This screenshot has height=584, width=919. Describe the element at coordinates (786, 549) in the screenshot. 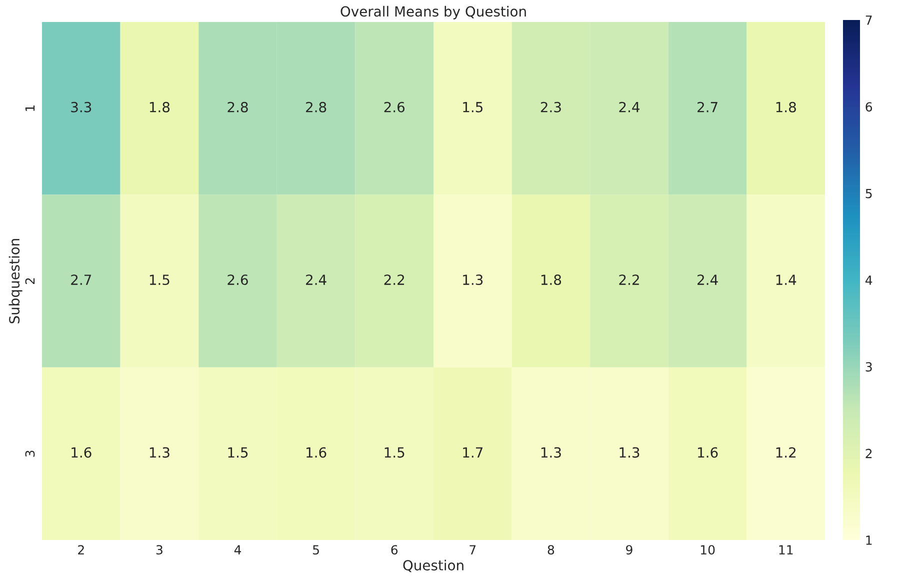

I see `x-tick-label: 11` at that location.